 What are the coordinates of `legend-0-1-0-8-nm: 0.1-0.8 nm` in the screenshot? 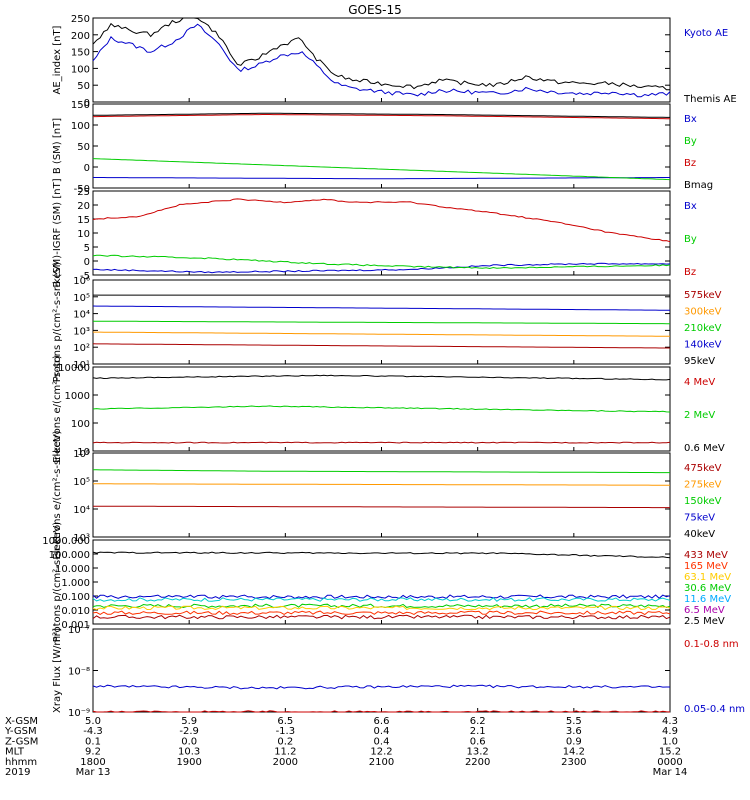 It's located at (711, 644).